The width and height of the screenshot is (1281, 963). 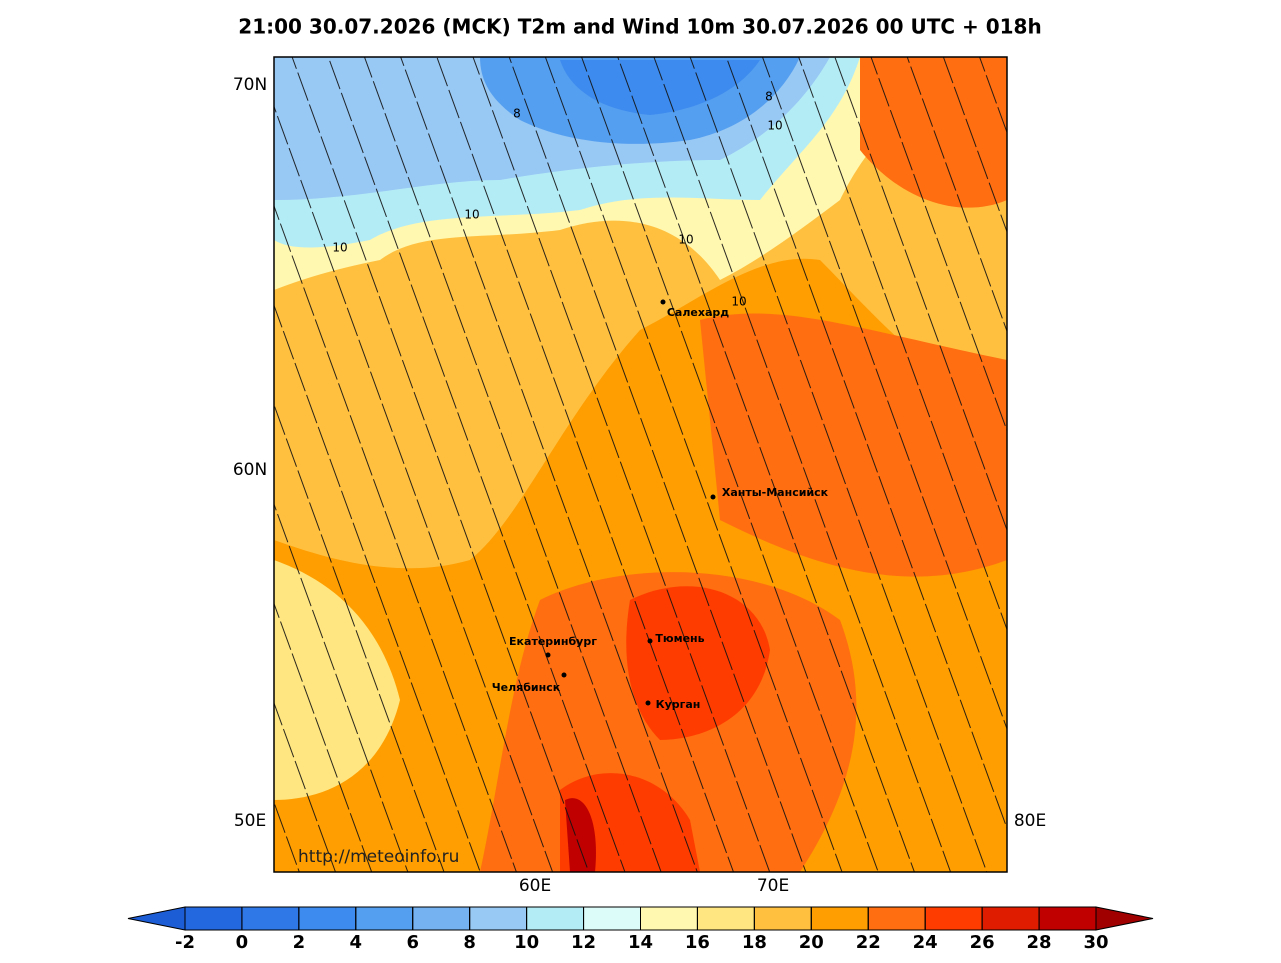 What do you see at coordinates (185, 942) in the screenshot?
I see `colorbar-tick-label: -2` at bounding box center [185, 942].